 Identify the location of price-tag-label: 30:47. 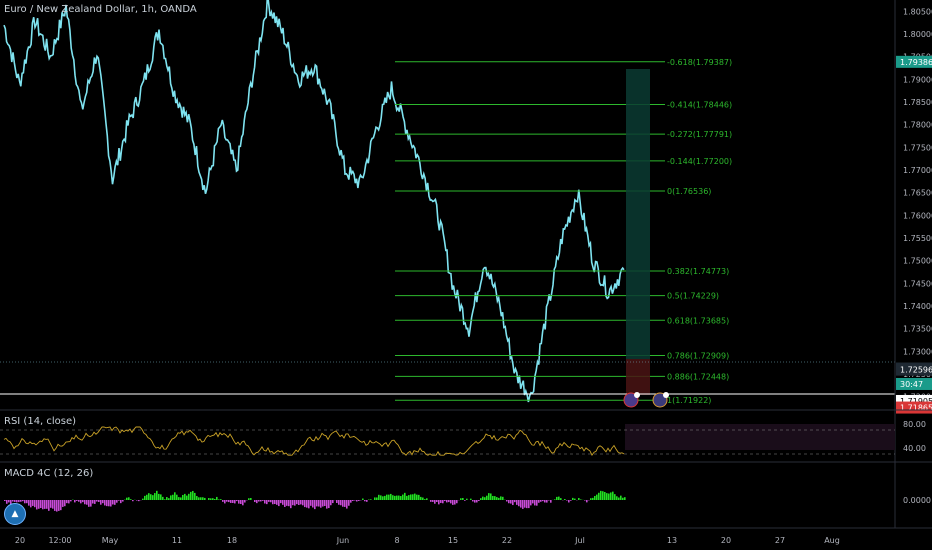
(911, 384).